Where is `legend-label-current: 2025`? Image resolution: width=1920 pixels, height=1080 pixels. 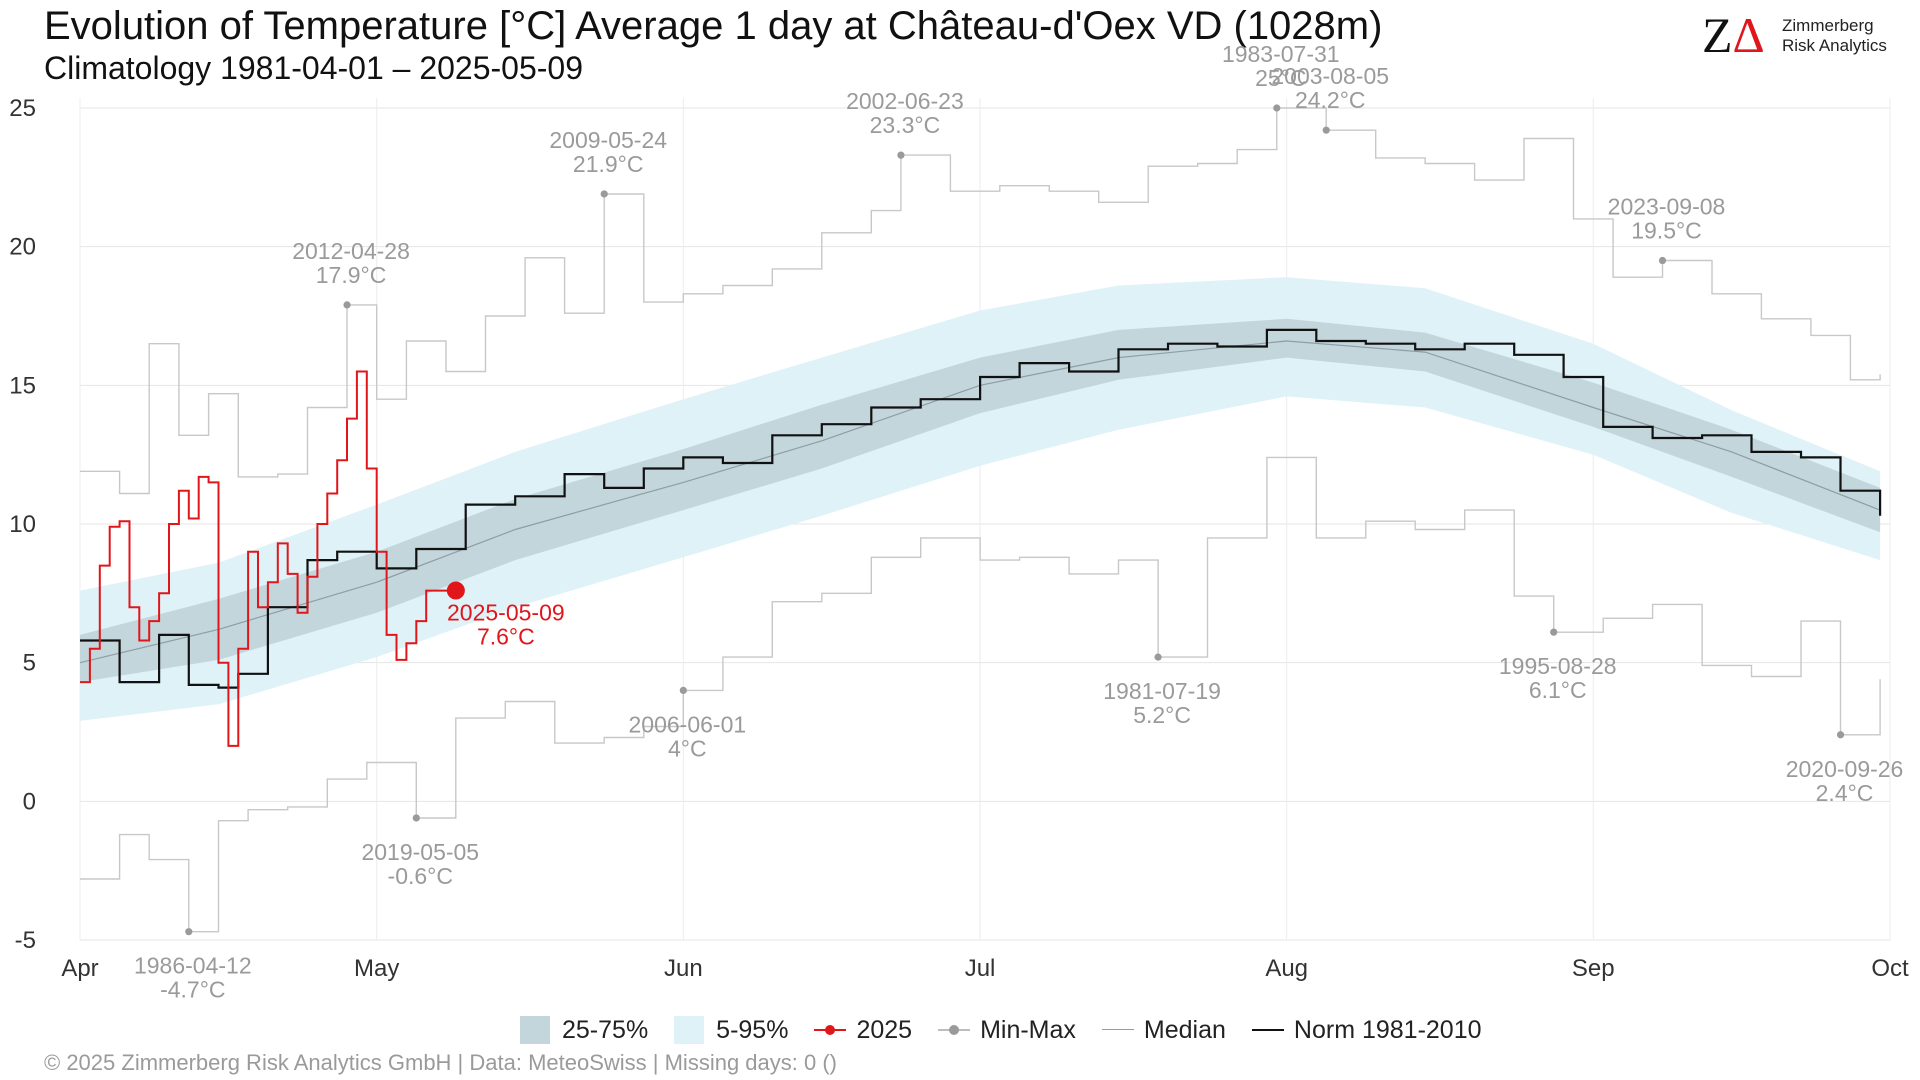
legend-label-current: 2025 is located at coordinates (884, 1029).